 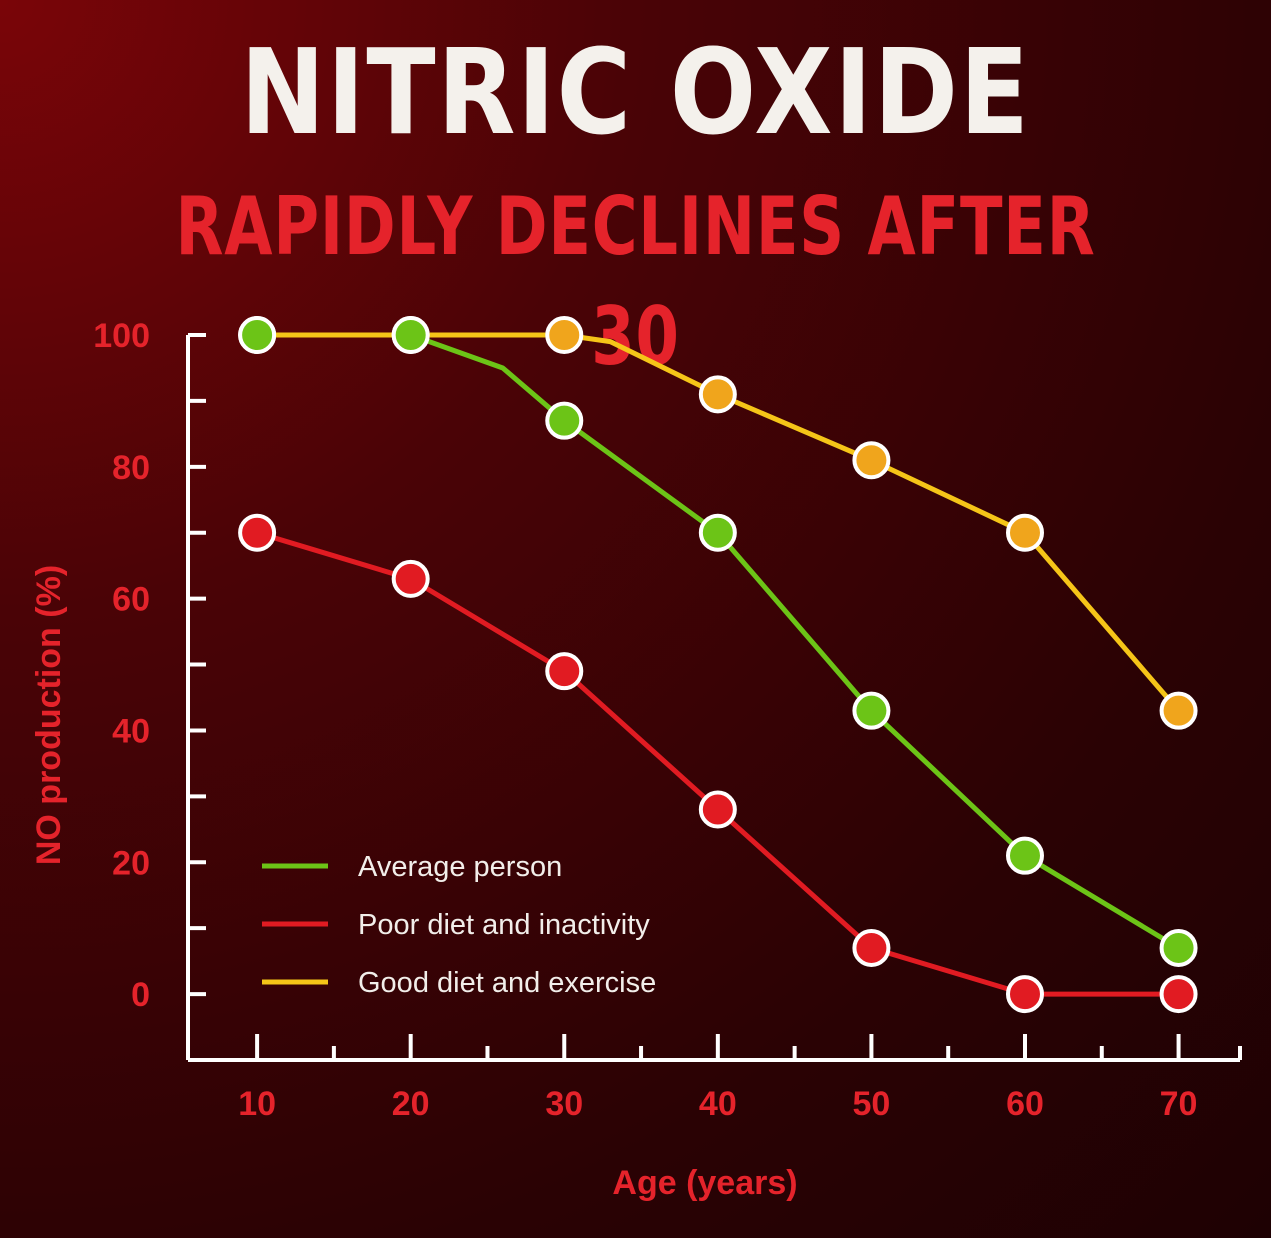 What do you see at coordinates (718, 1104) in the screenshot?
I see `x-tick-label: 40` at bounding box center [718, 1104].